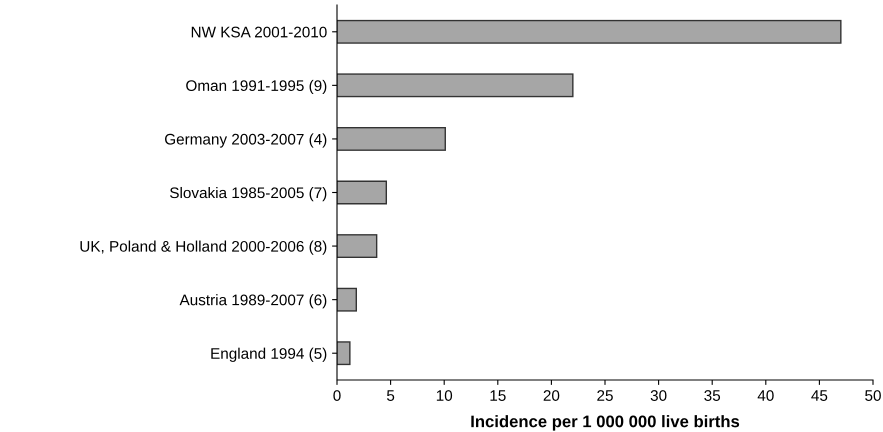  Describe the element at coordinates (444, 395) in the screenshot. I see `x-tick-label: 10` at that location.